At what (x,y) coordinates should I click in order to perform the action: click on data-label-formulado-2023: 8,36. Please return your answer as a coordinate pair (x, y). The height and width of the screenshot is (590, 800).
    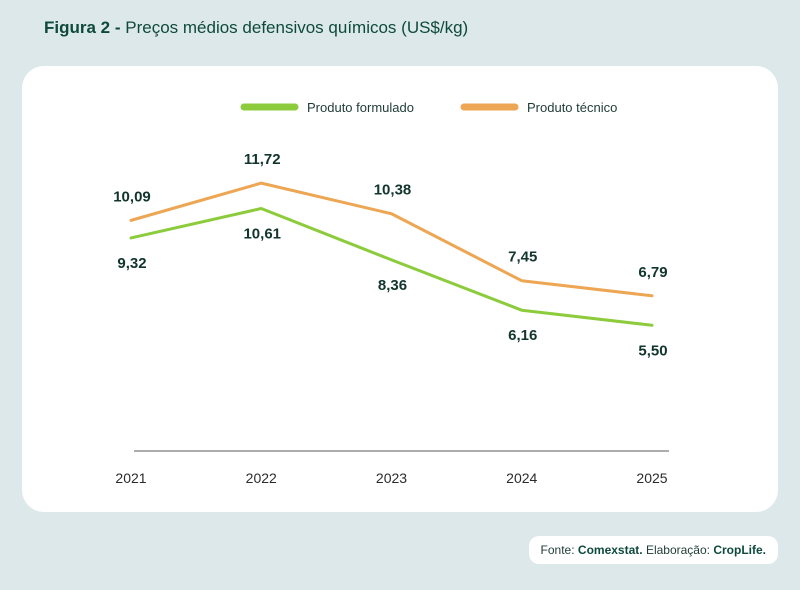
    Looking at the image, I should click on (392, 285).